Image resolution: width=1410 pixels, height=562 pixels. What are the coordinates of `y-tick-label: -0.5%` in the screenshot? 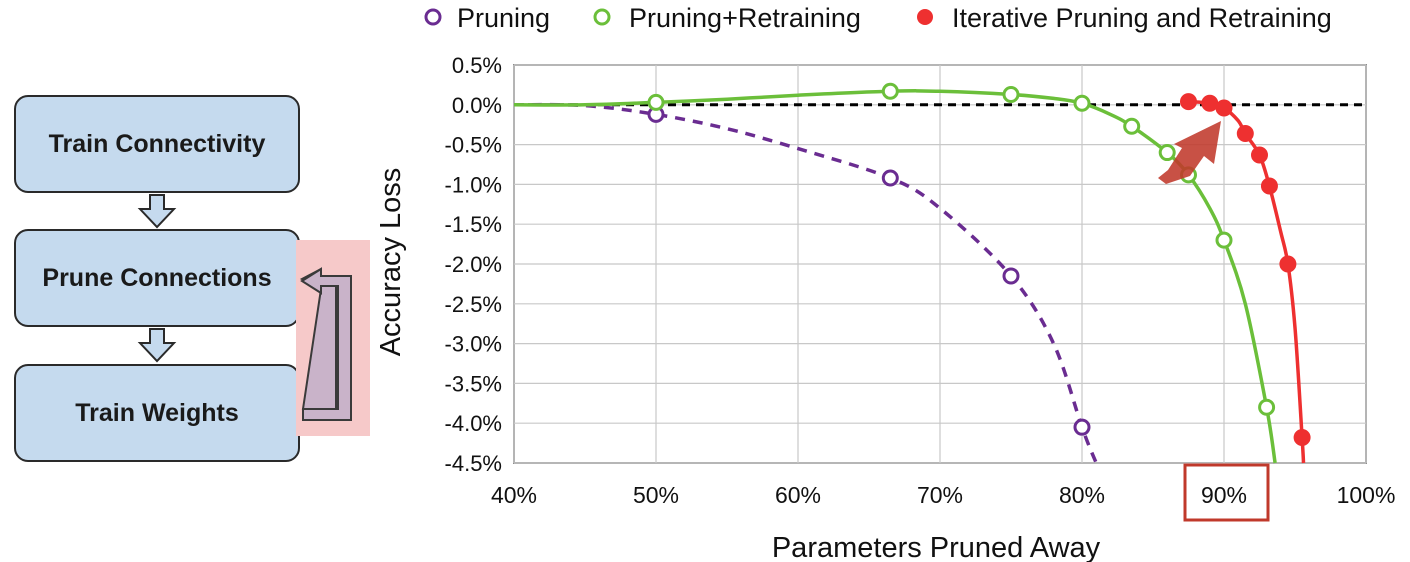 It's located at (473, 145).